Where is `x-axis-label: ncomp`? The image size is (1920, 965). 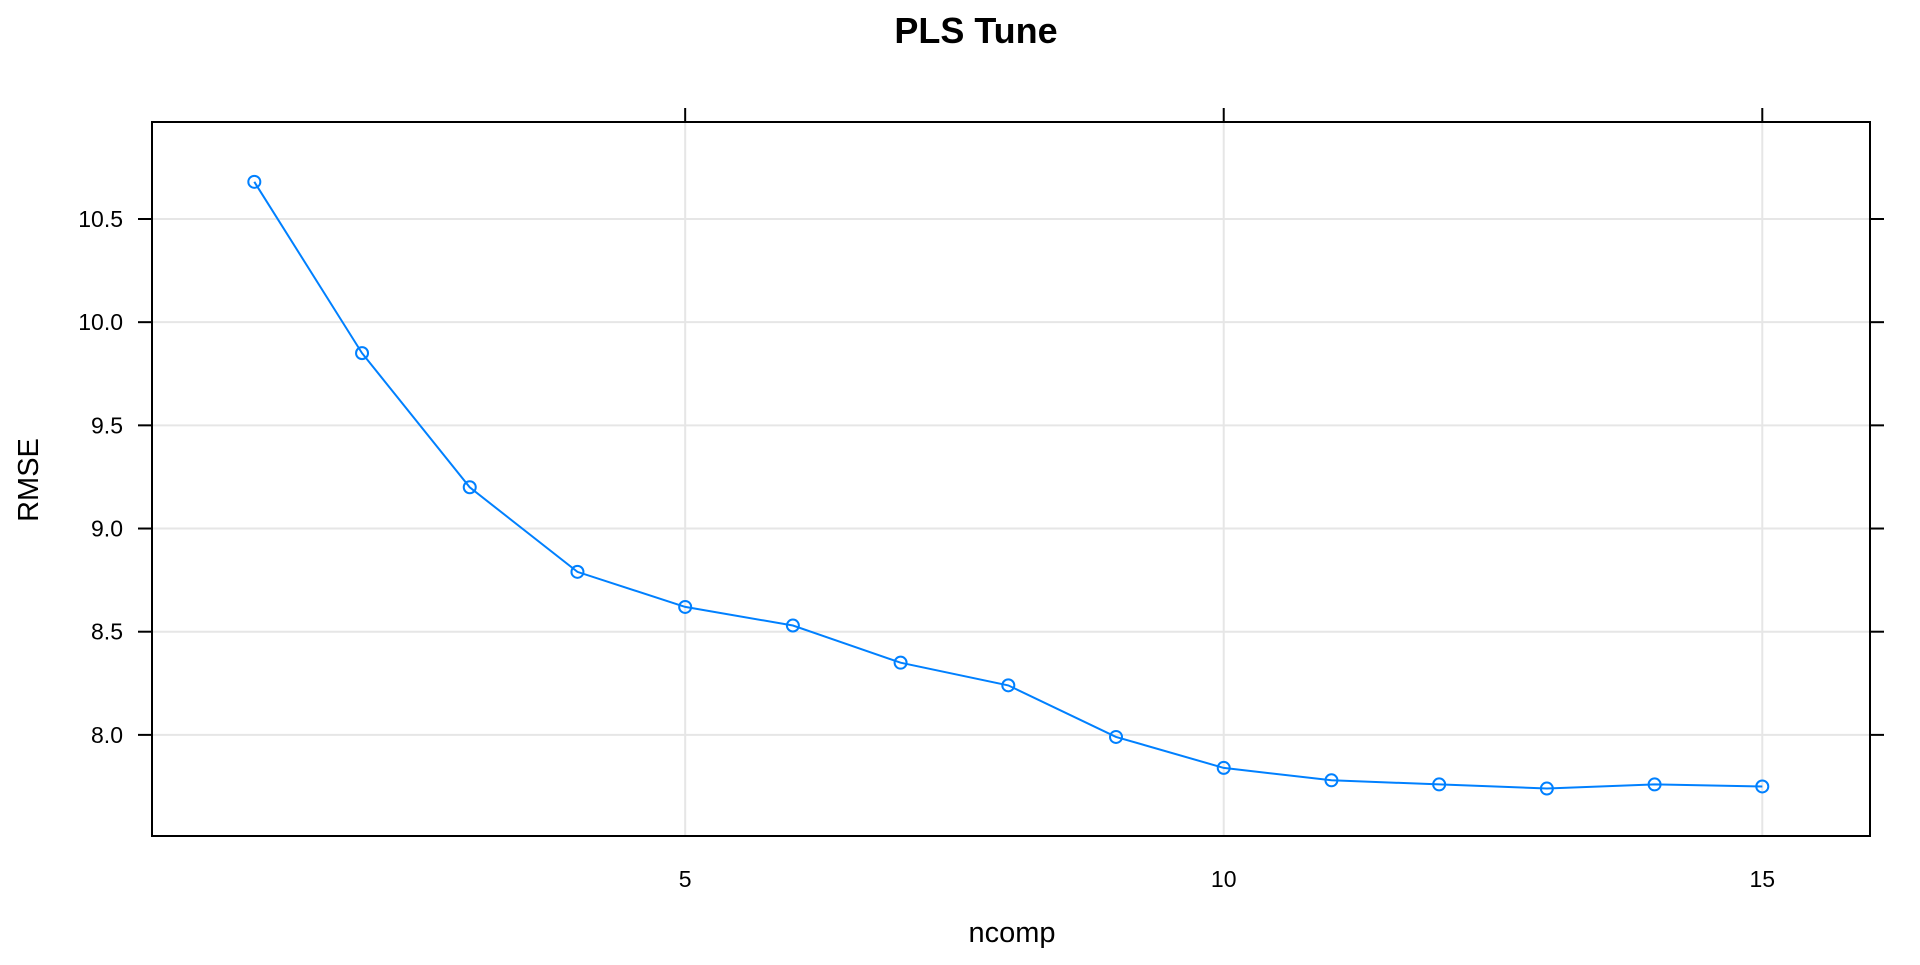
x-axis-label: ncomp is located at coordinates (1011, 933).